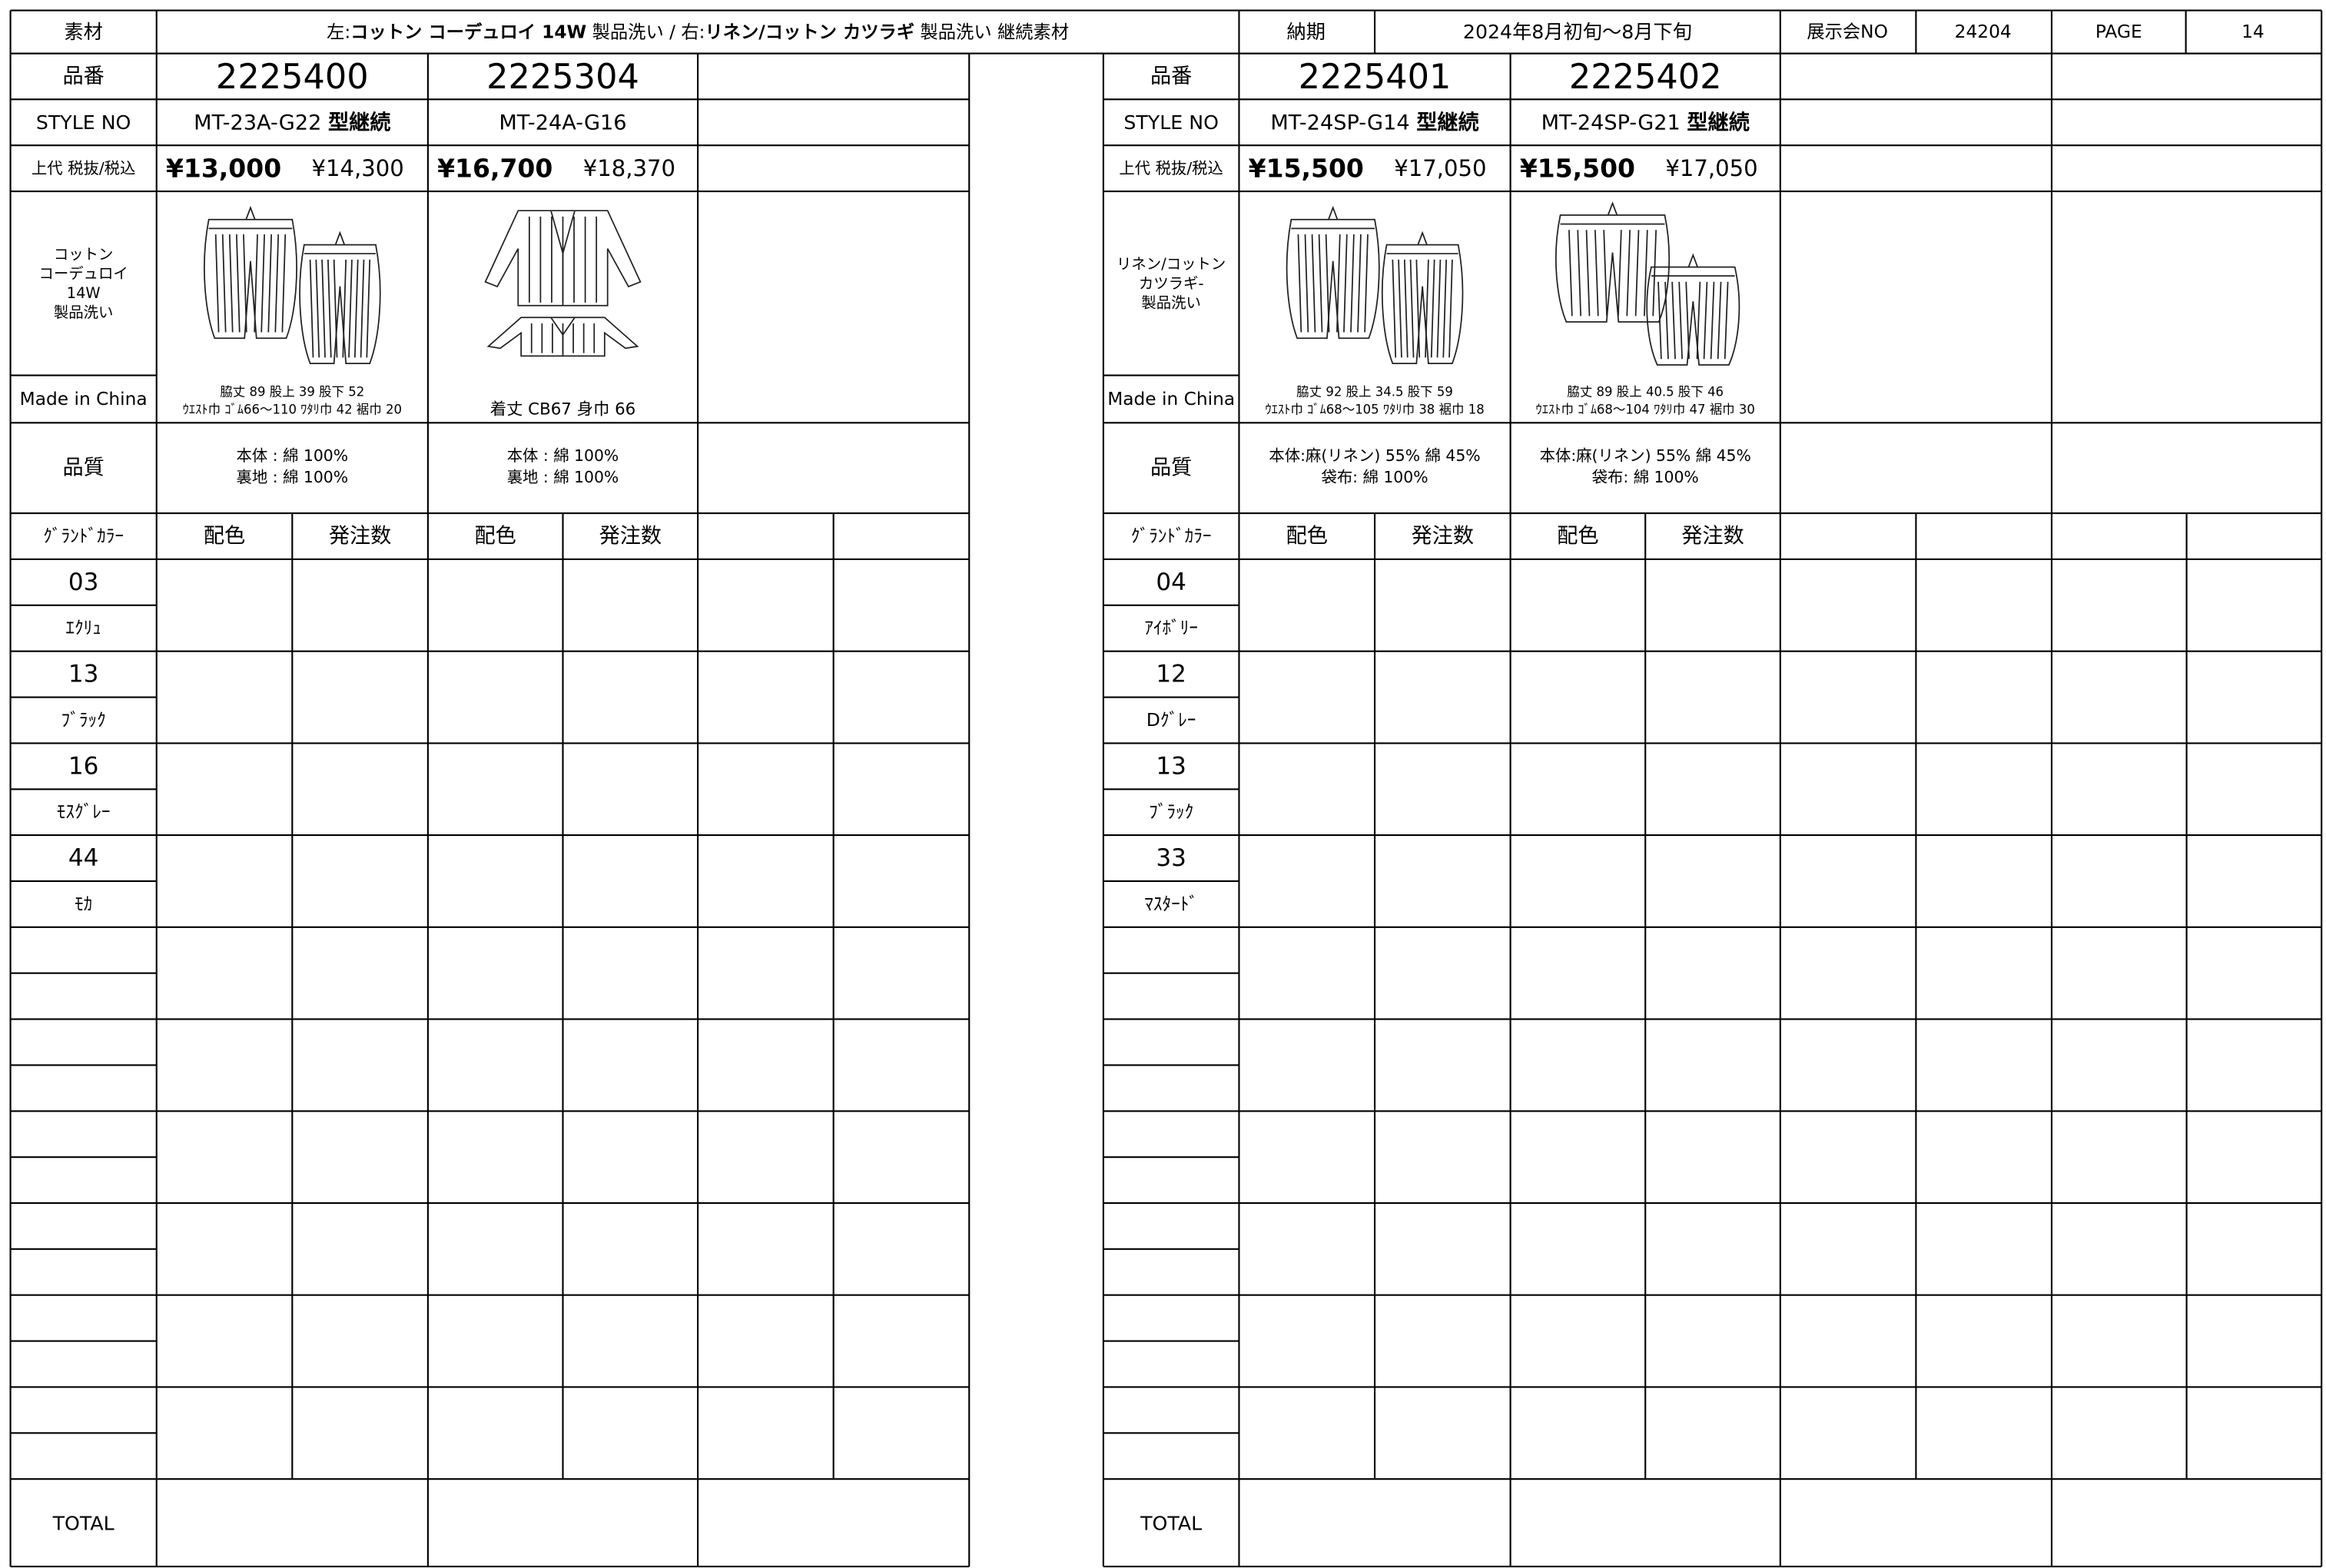 The width and height of the screenshot is (2326, 1568). Describe the element at coordinates (83, 274) in the screenshot. I see `label-fabric: コーデュロイ` at that location.